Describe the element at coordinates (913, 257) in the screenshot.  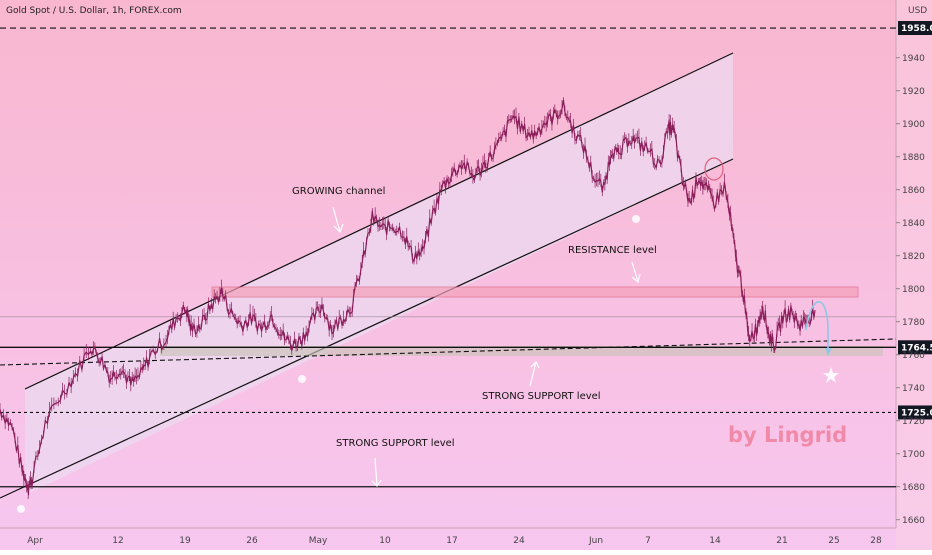
I see `y-tick-label: 1820` at that location.